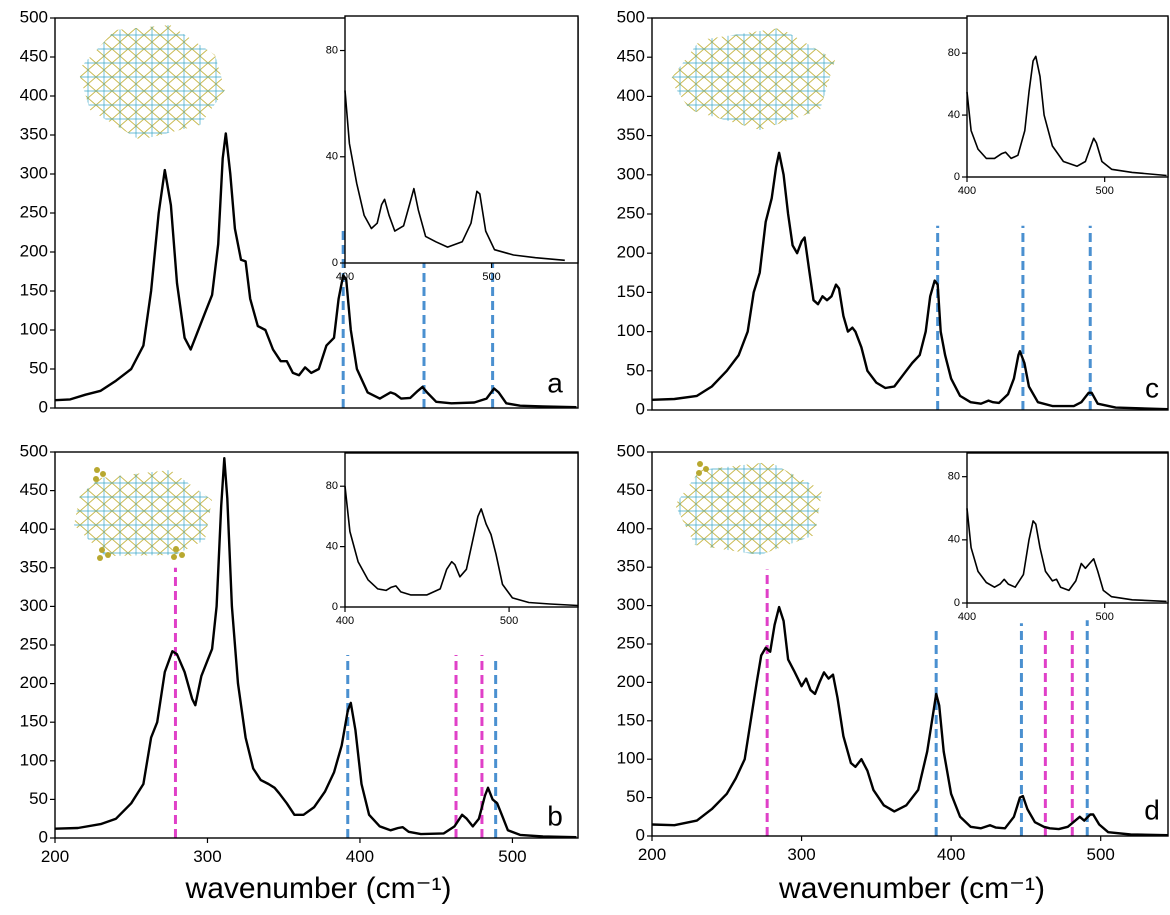 The image size is (1170, 915). Describe the element at coordinates (143, 513) in the screenshot. I see `structure-b` at that location.